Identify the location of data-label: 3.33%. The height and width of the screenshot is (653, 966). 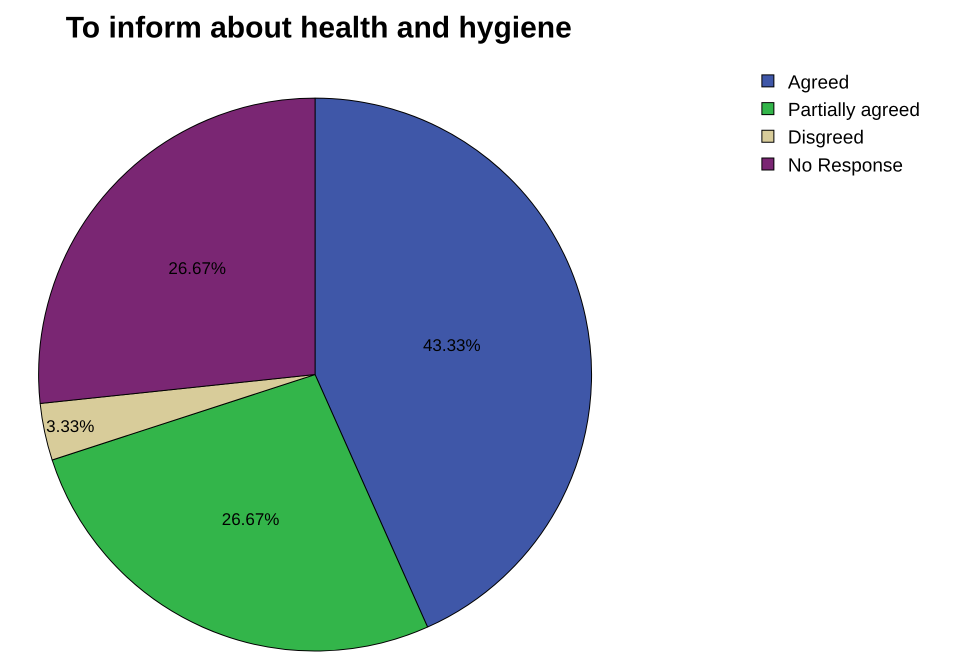
(70, 426).